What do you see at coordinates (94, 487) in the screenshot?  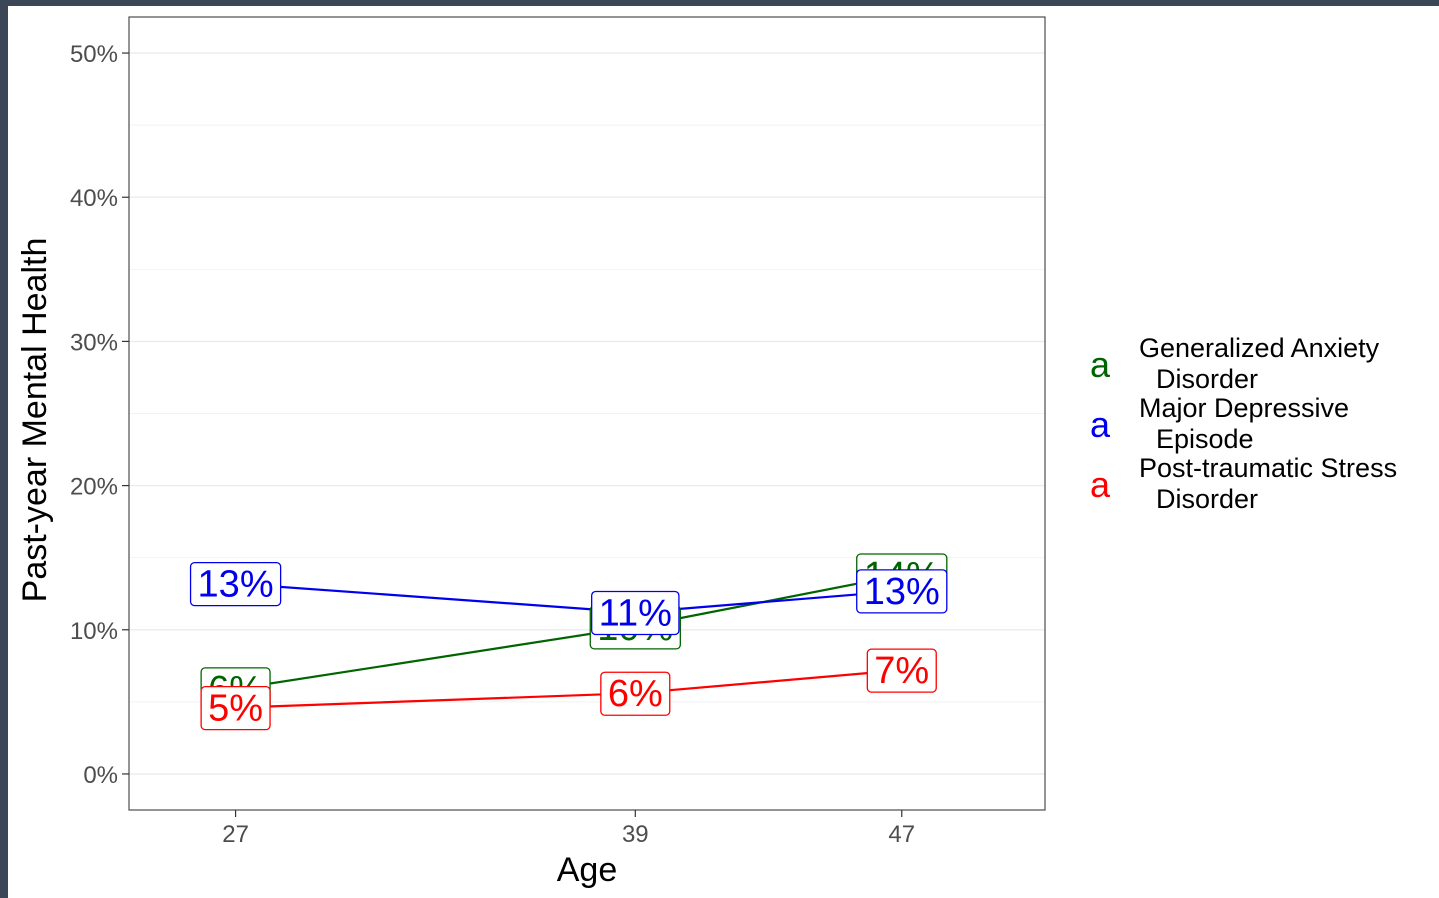 I see `y-tick-label: 20%` at bounding box center [94, 487].